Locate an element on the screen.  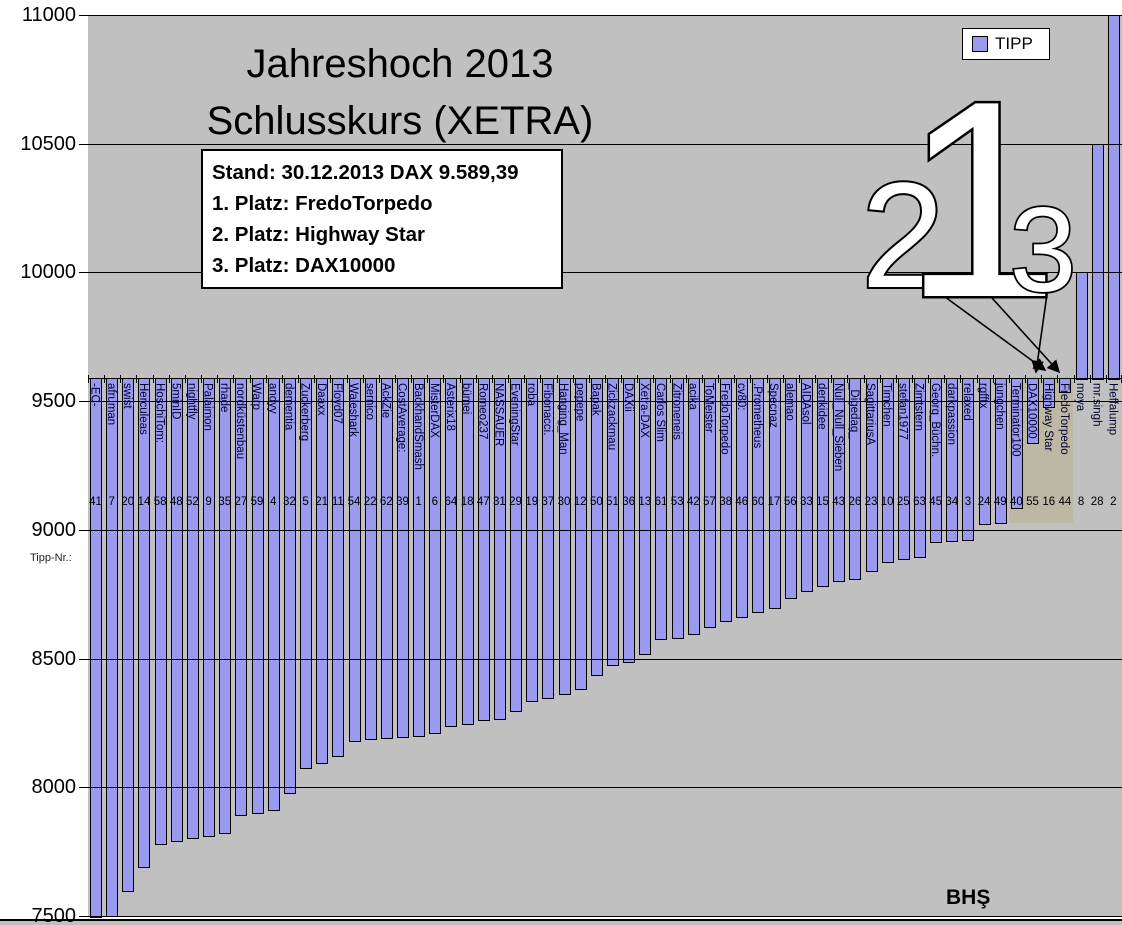
tipp-number: 47 is located at coordinates (483, 502).